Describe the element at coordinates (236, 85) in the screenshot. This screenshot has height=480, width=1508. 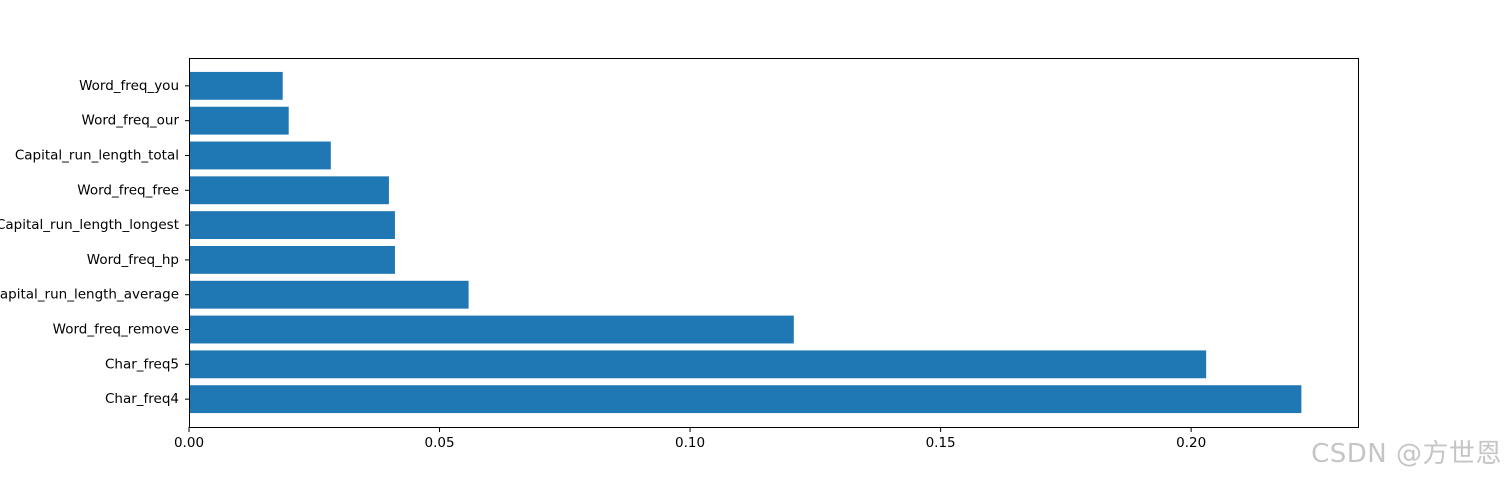
I see `bar-word-freq-you` at that location.